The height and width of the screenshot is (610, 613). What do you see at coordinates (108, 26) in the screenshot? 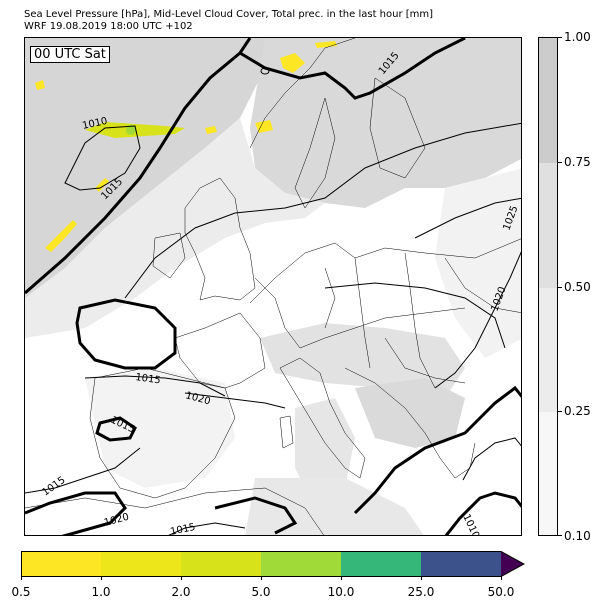
I see `chart-subtitle: WRF 19.08.2019 18:00 UTC +102` at bounding box center [108, 26].